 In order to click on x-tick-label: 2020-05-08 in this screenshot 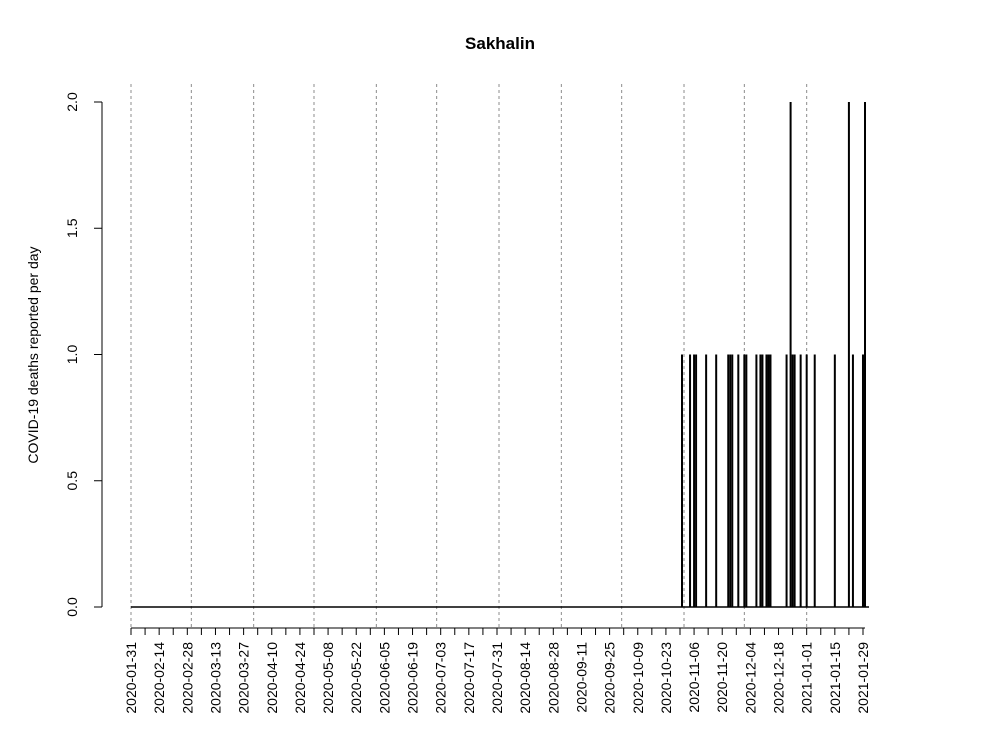, I will do `click(328, 678)`.